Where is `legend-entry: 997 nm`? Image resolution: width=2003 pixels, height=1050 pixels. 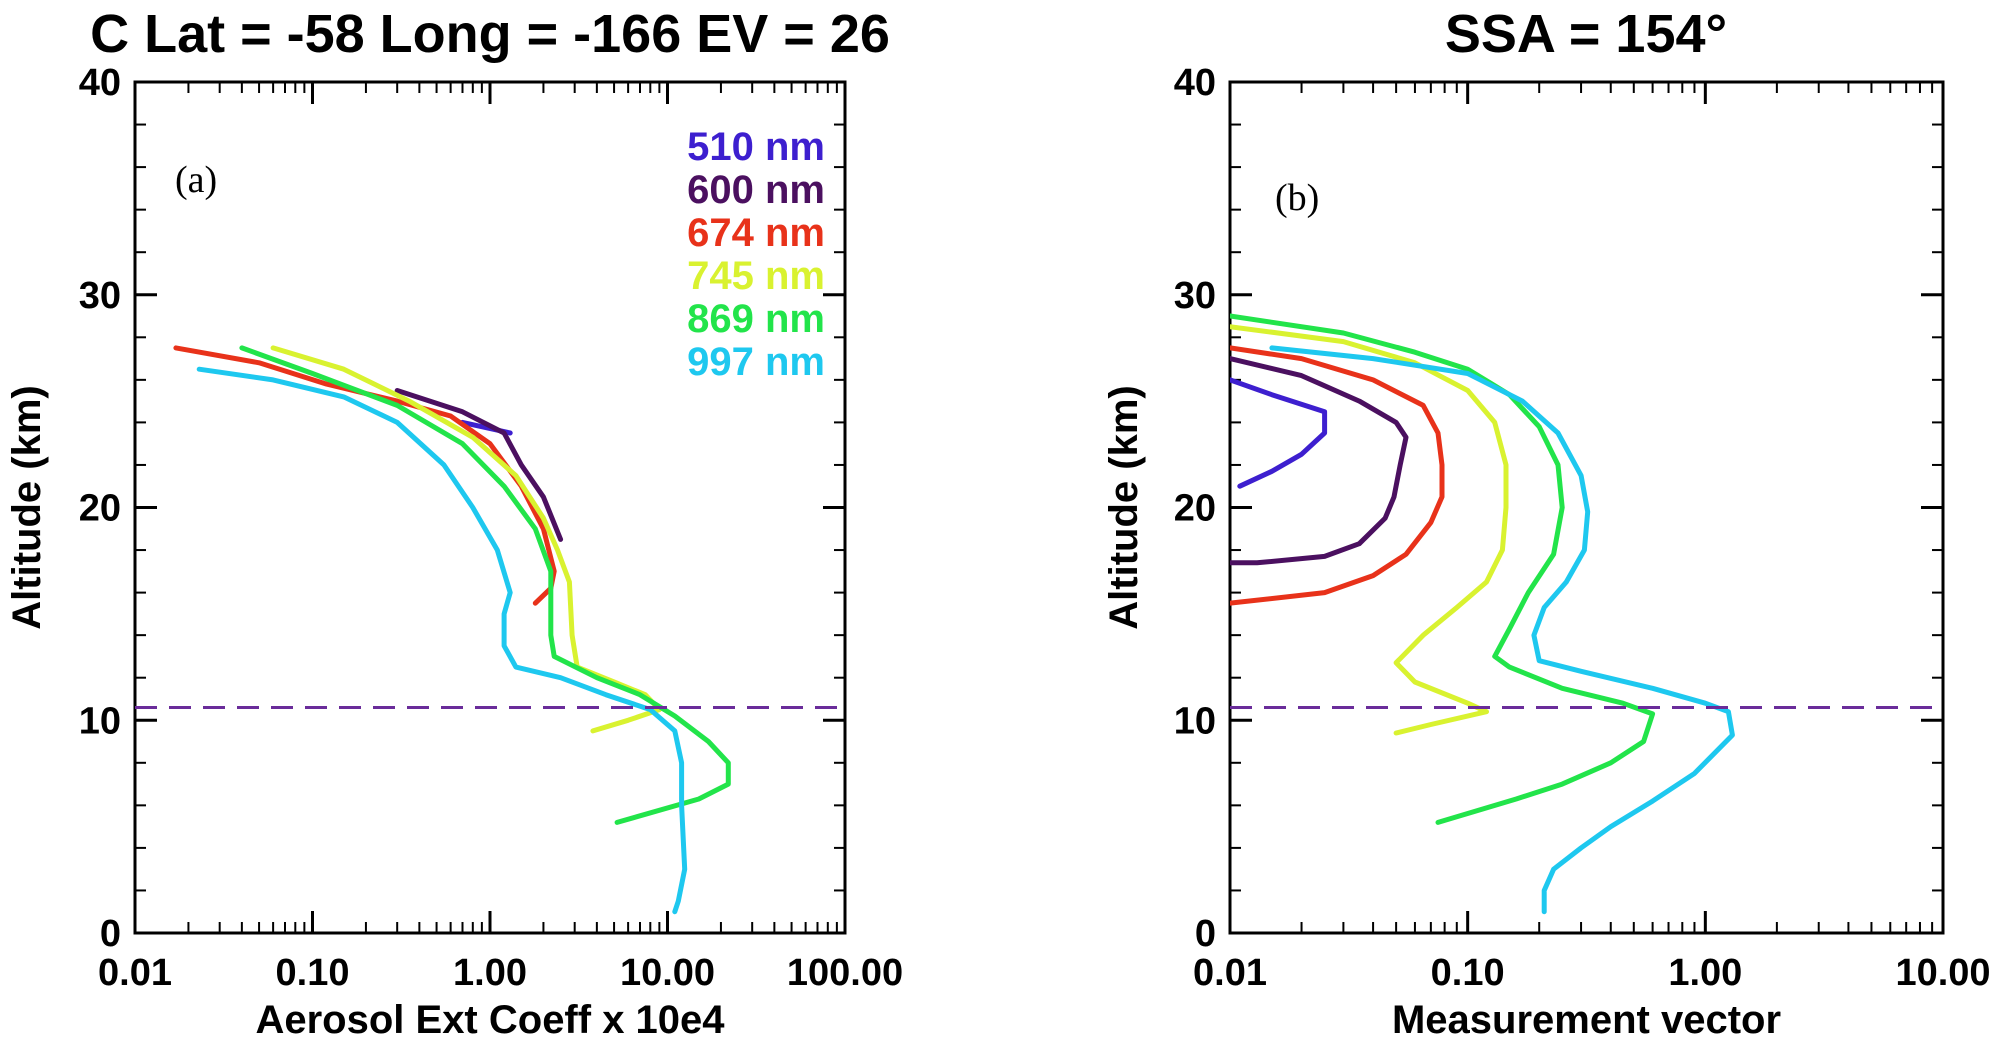
legend-entry: 997 nm is located at coordinates (756, 362).